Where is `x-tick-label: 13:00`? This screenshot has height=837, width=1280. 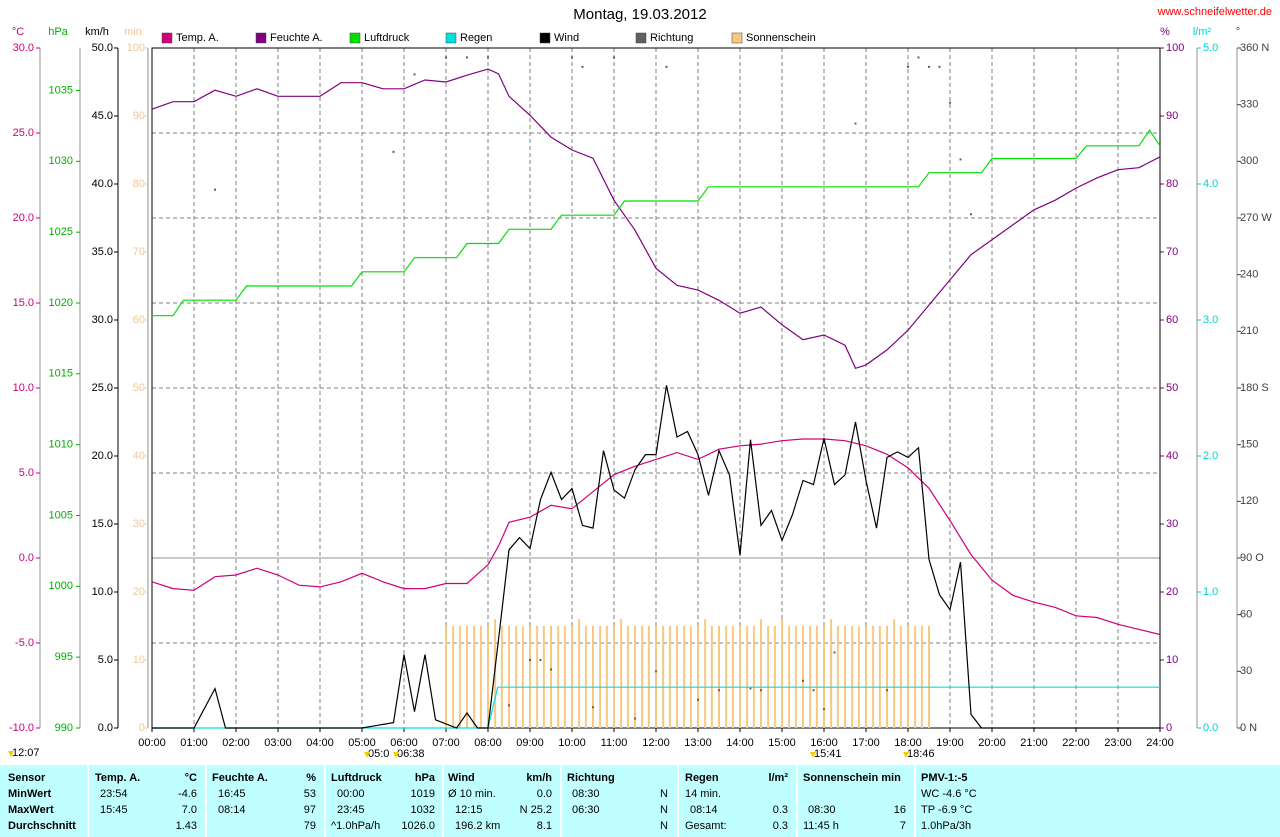
x-tick-label: 13:00 is located at coordinates (698, 743).